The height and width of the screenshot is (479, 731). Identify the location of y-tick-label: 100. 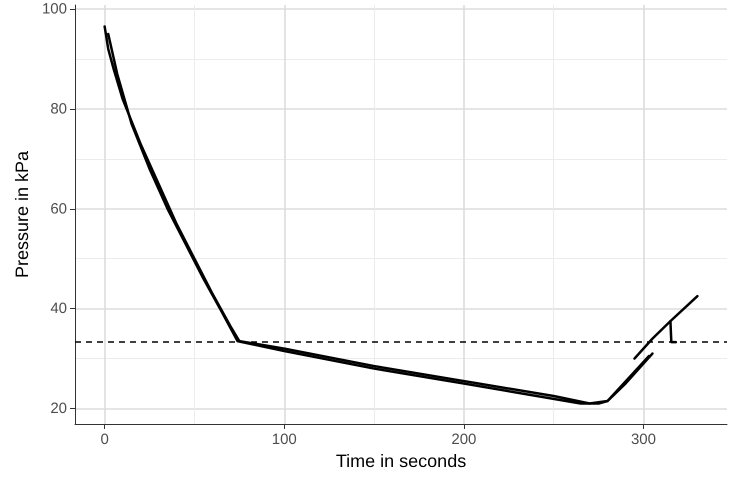
(54, 9).